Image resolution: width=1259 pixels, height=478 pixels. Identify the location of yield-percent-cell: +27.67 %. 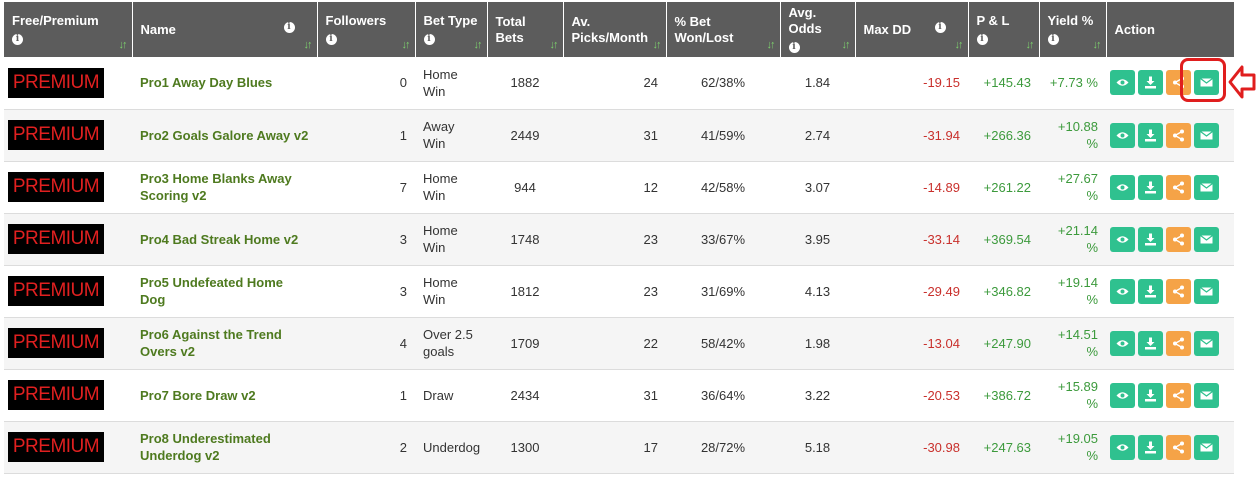
(1072, 187).